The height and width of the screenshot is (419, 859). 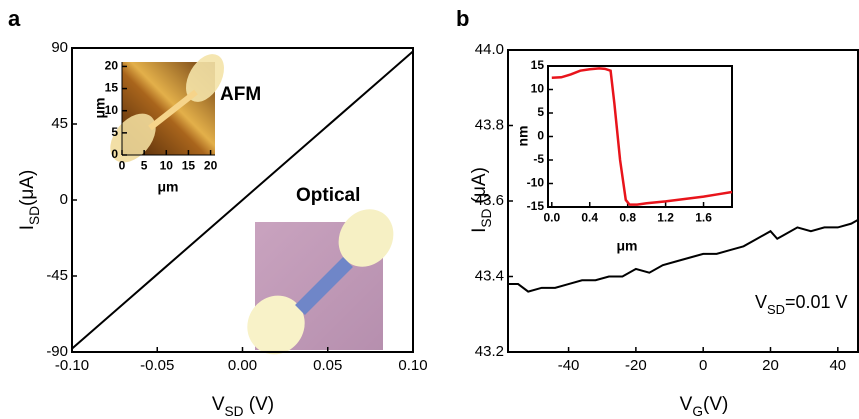 I want to click on x-tick-label: 0.0, so click(x=551, y=218).